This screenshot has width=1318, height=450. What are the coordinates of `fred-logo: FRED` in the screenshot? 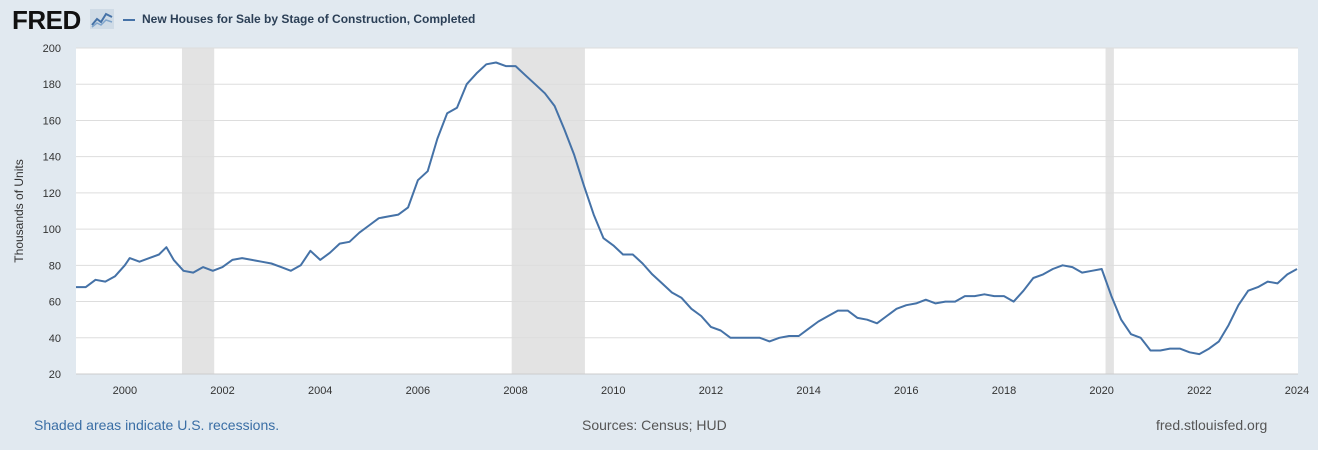 It's located at (46, 20).